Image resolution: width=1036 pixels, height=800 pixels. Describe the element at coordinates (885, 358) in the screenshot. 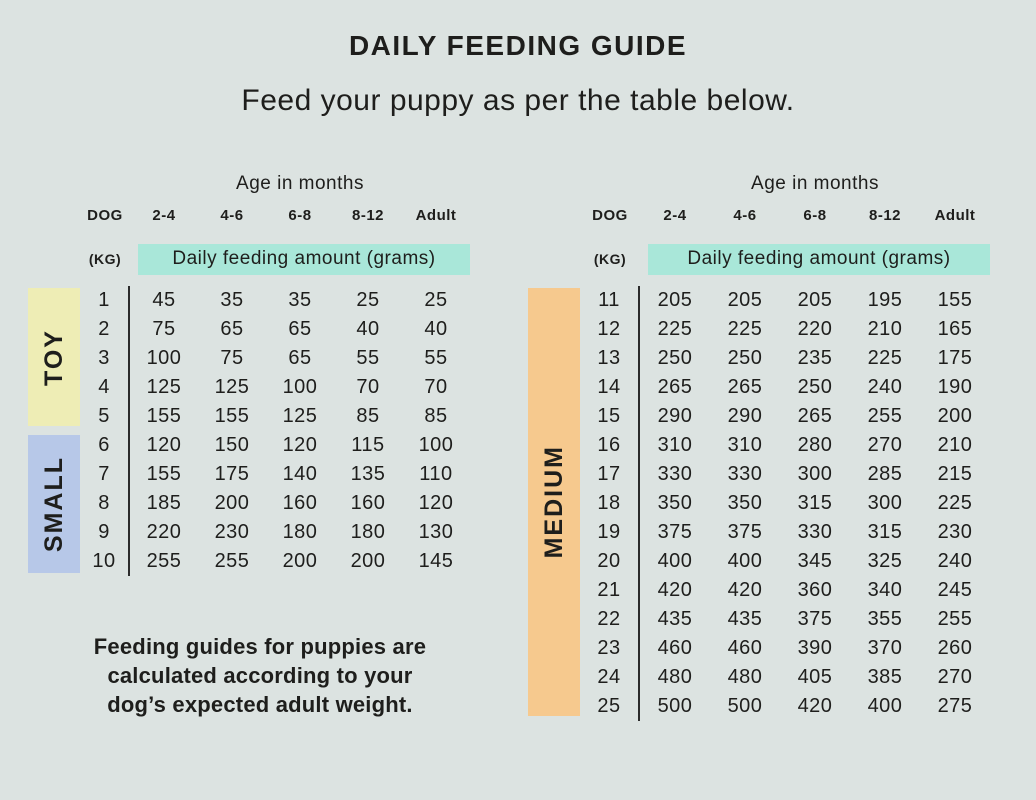

I see `feeding-amount-8-12: 225` at that location.